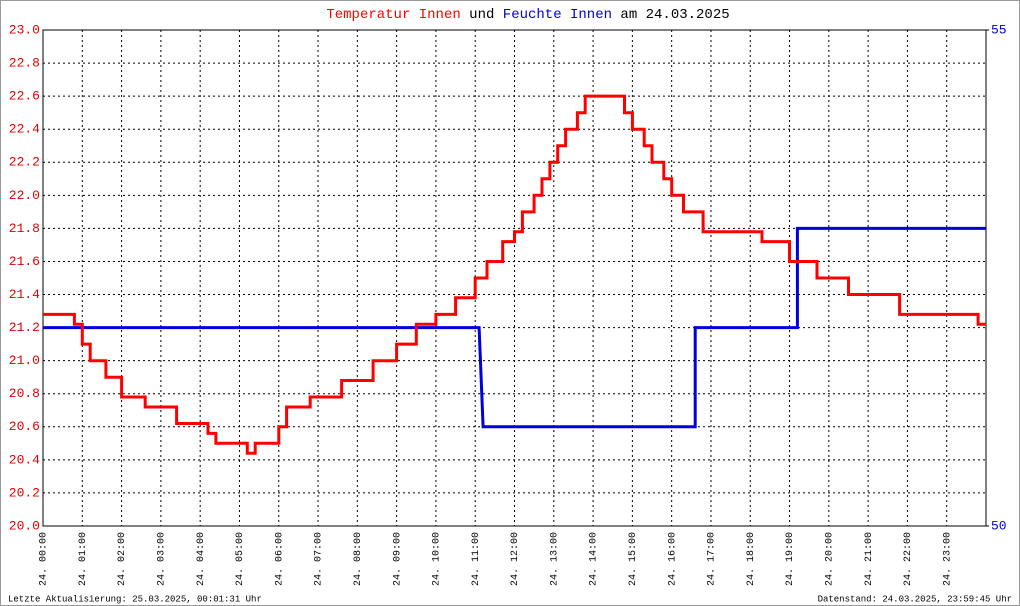 This screenshot has width=1020, height=606. What do you see at coordinates (24, 492) in the screenshot?
I see `y-tick-label: 20.2` at bounding box center [24, 492].